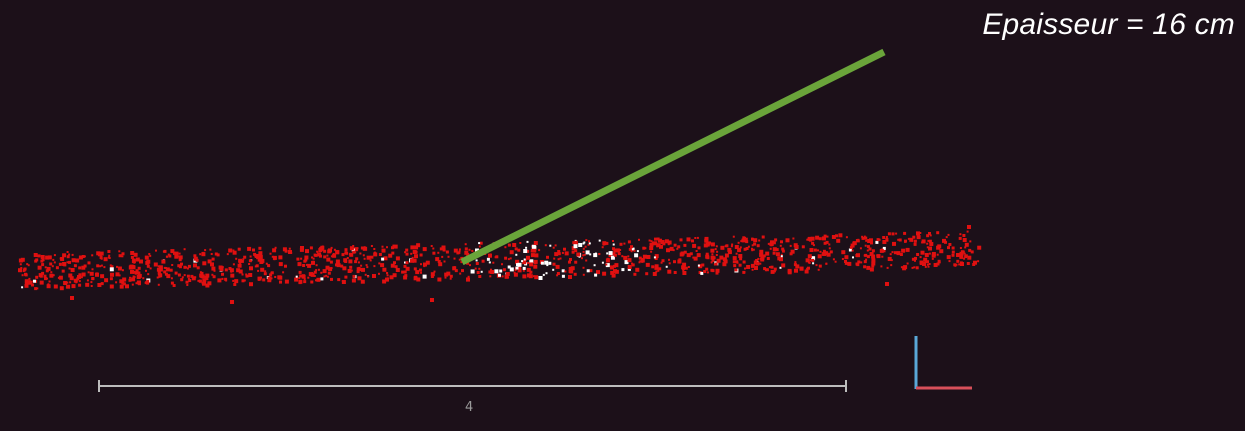 This screenshot has height=431, width=1245. What do you see at coordinates (1108, 24) in the screenshot?
I see `thickness-annotation: Epaisseur = 16 cm` at bounding box center [1108, 24].